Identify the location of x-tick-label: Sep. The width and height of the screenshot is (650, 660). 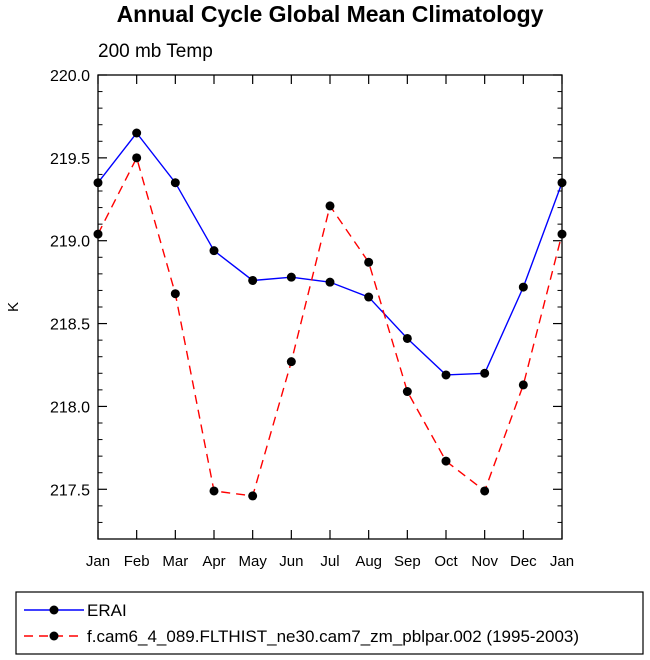
(407, 561).